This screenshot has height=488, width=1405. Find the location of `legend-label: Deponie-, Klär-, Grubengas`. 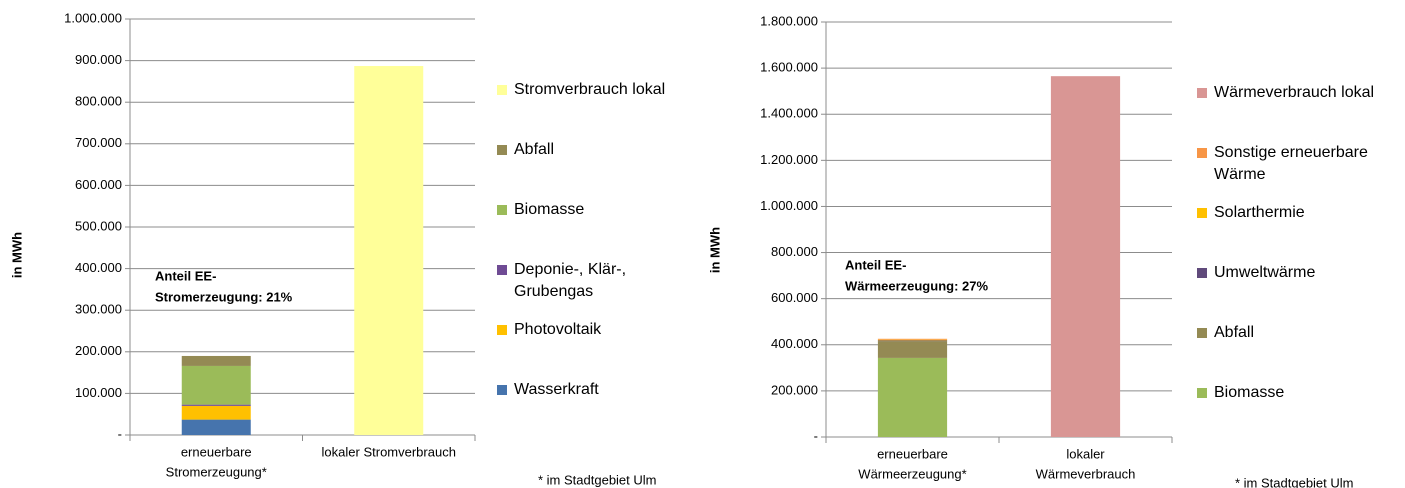

legend-label: Deponie-, Klär-, Grubengas is located at coordinates (570, 280).